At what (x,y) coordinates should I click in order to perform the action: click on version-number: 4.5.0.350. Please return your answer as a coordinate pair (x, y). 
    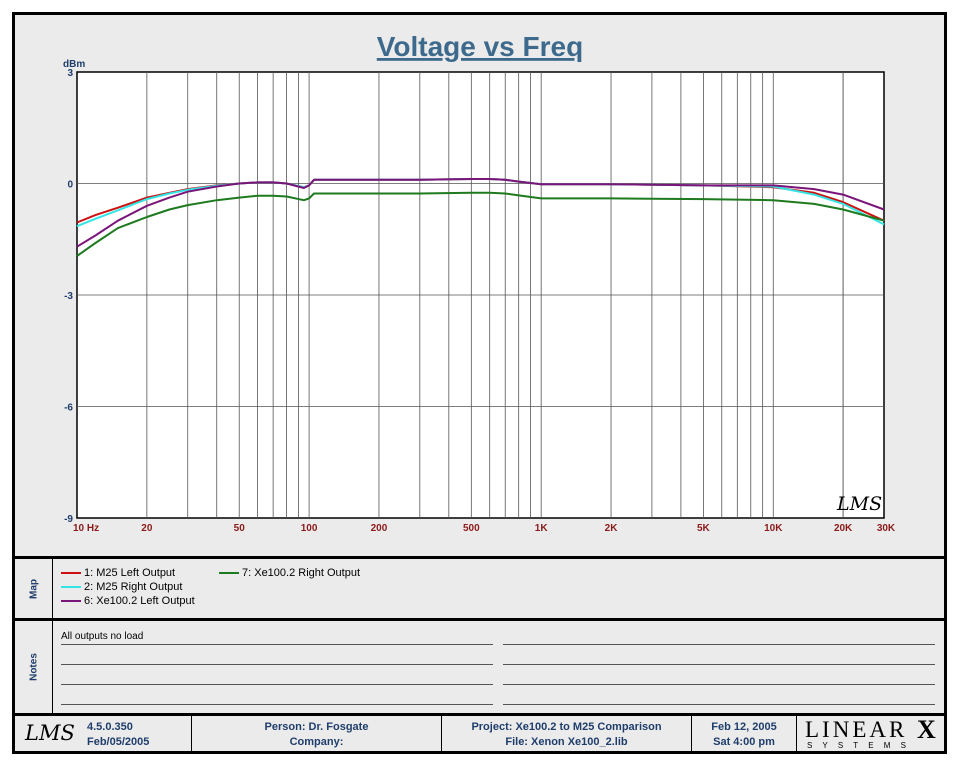
    Looking at the image, I should click on (110, 727).